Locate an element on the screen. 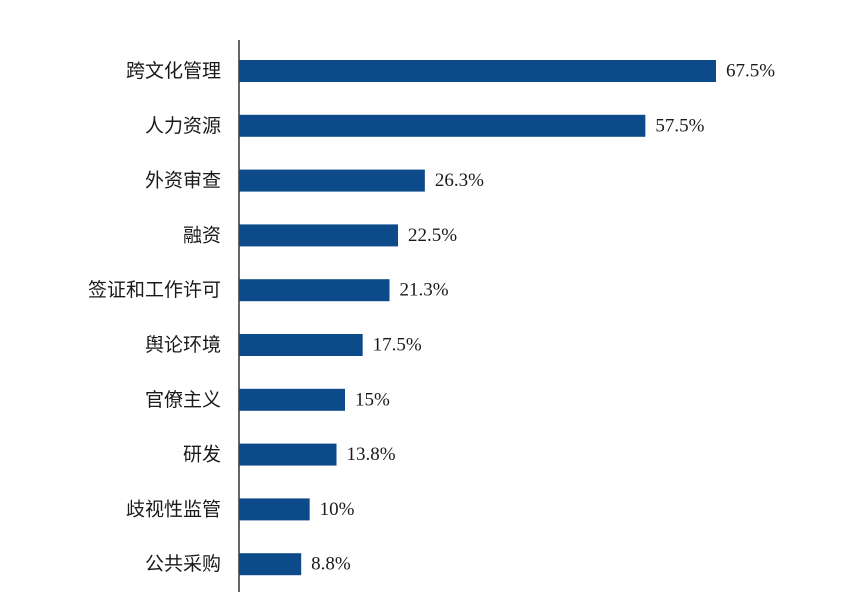 This screenshot has height=615, width=843. category-label: 签证和工作许可 is located at coordinates (154, 290).